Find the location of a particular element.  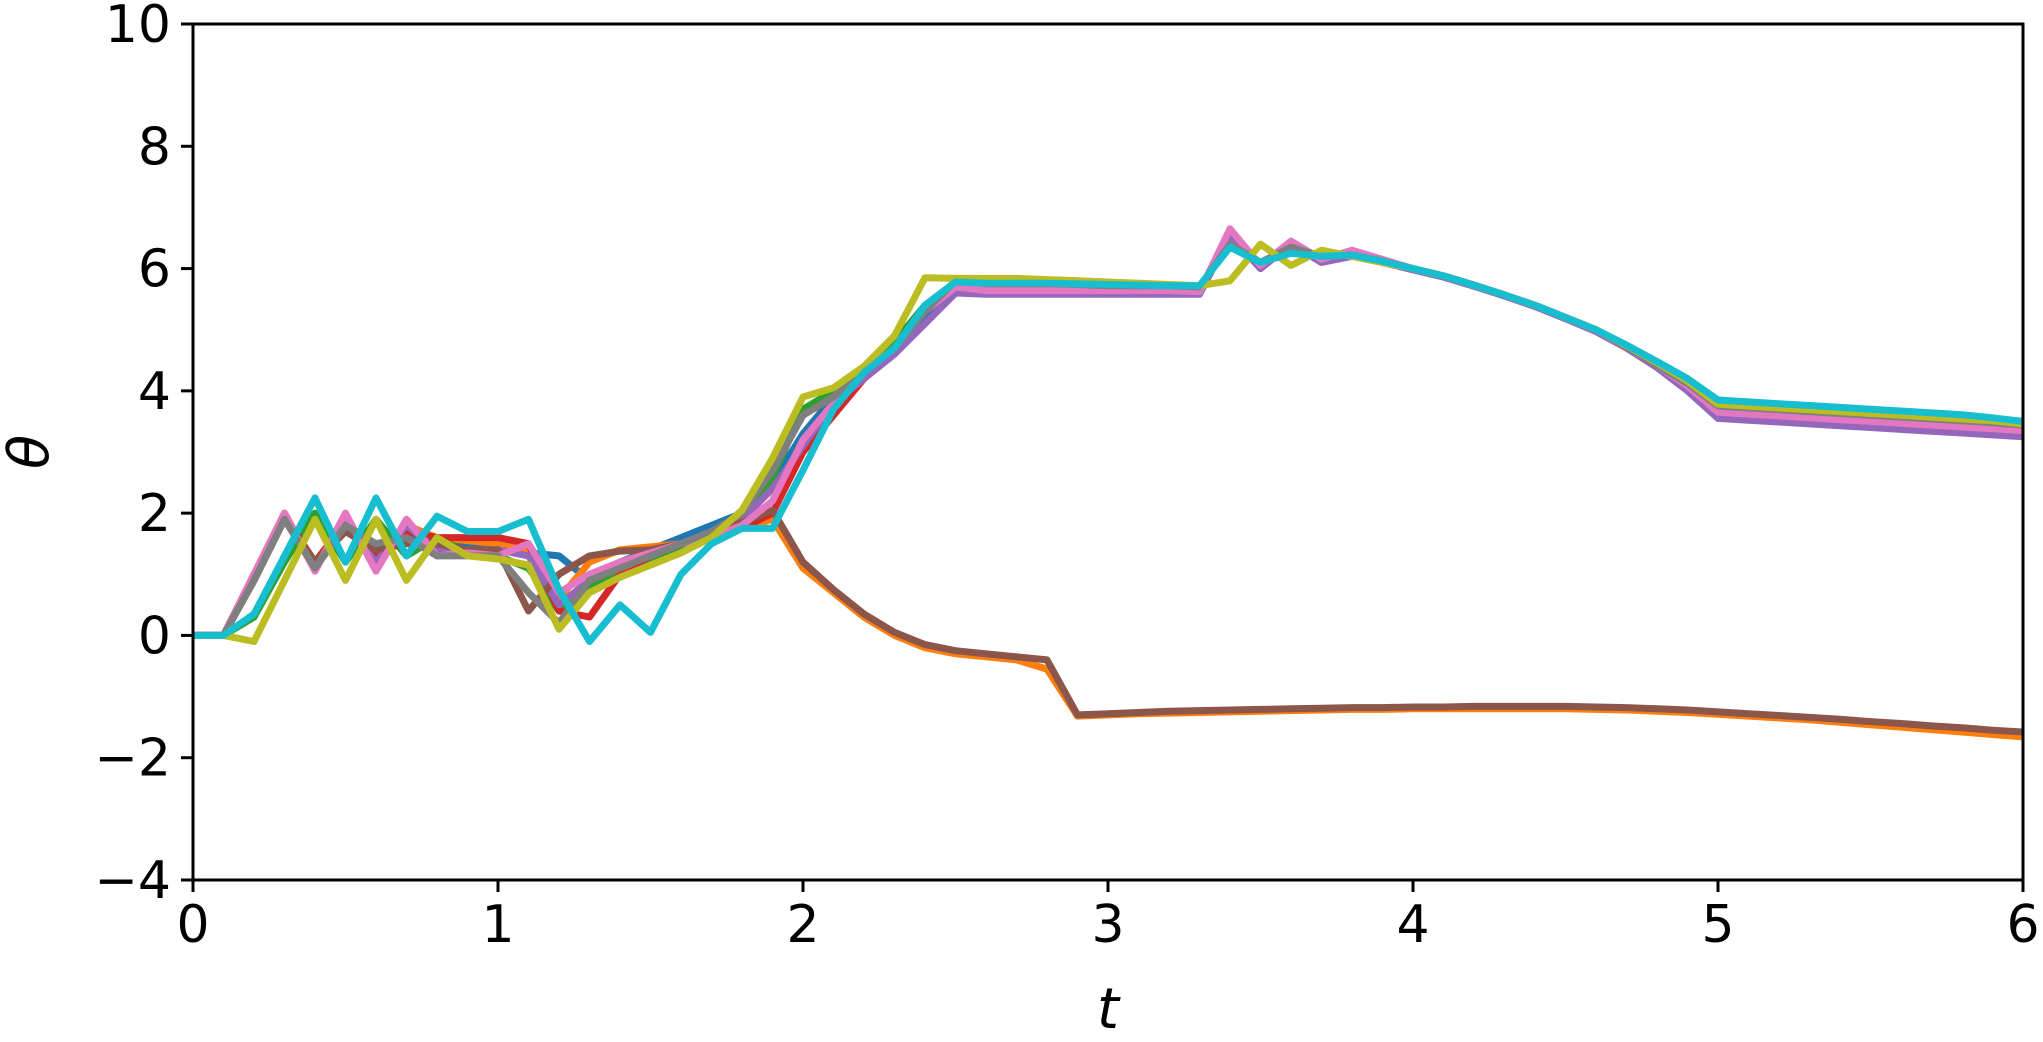

y-tick-label: 10 is located at coordinates (138, 27).